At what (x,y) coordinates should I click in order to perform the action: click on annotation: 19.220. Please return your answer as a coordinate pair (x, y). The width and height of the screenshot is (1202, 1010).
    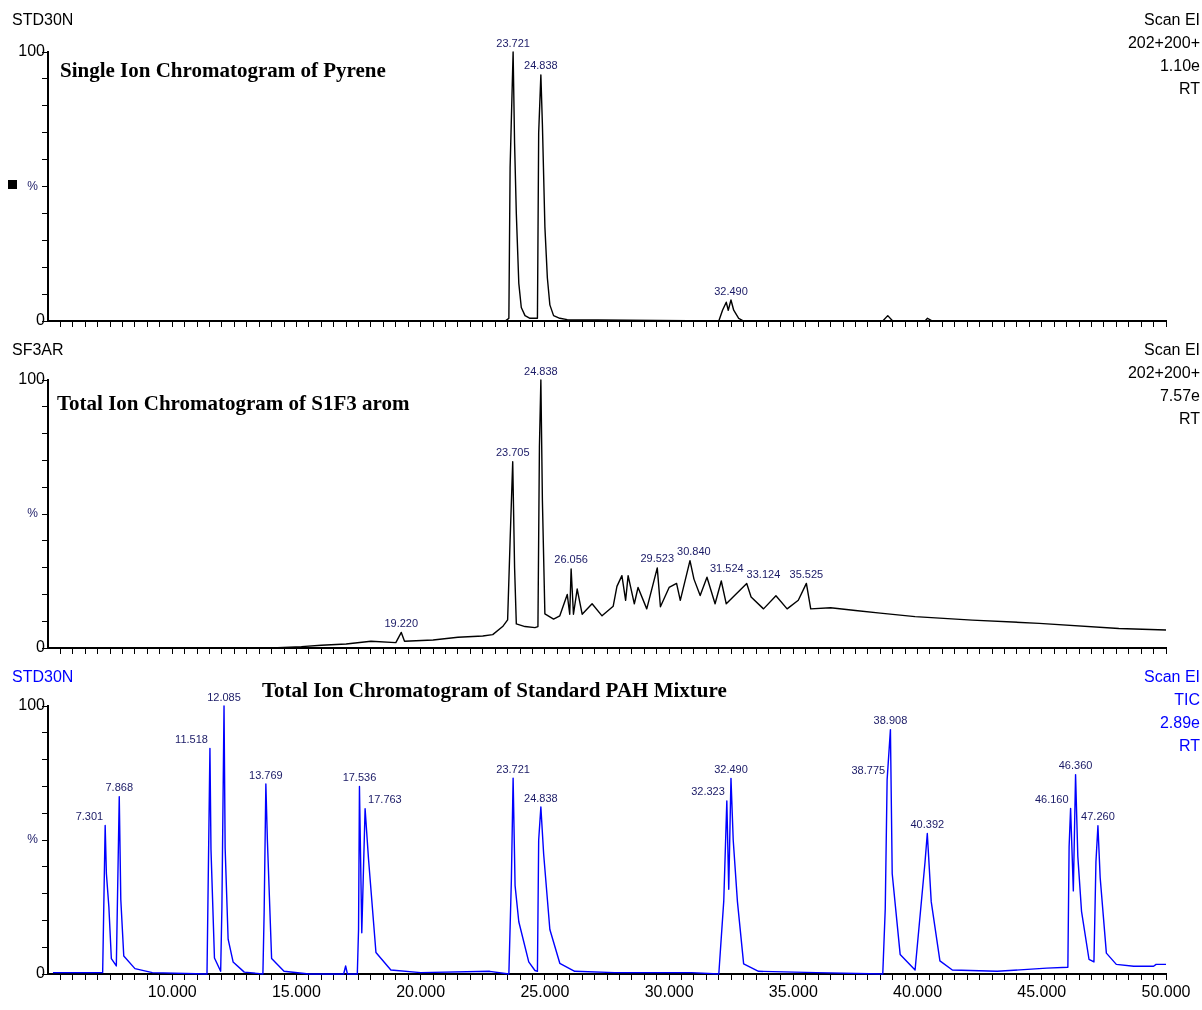
    Looking at the image, I should click on (401, 622).